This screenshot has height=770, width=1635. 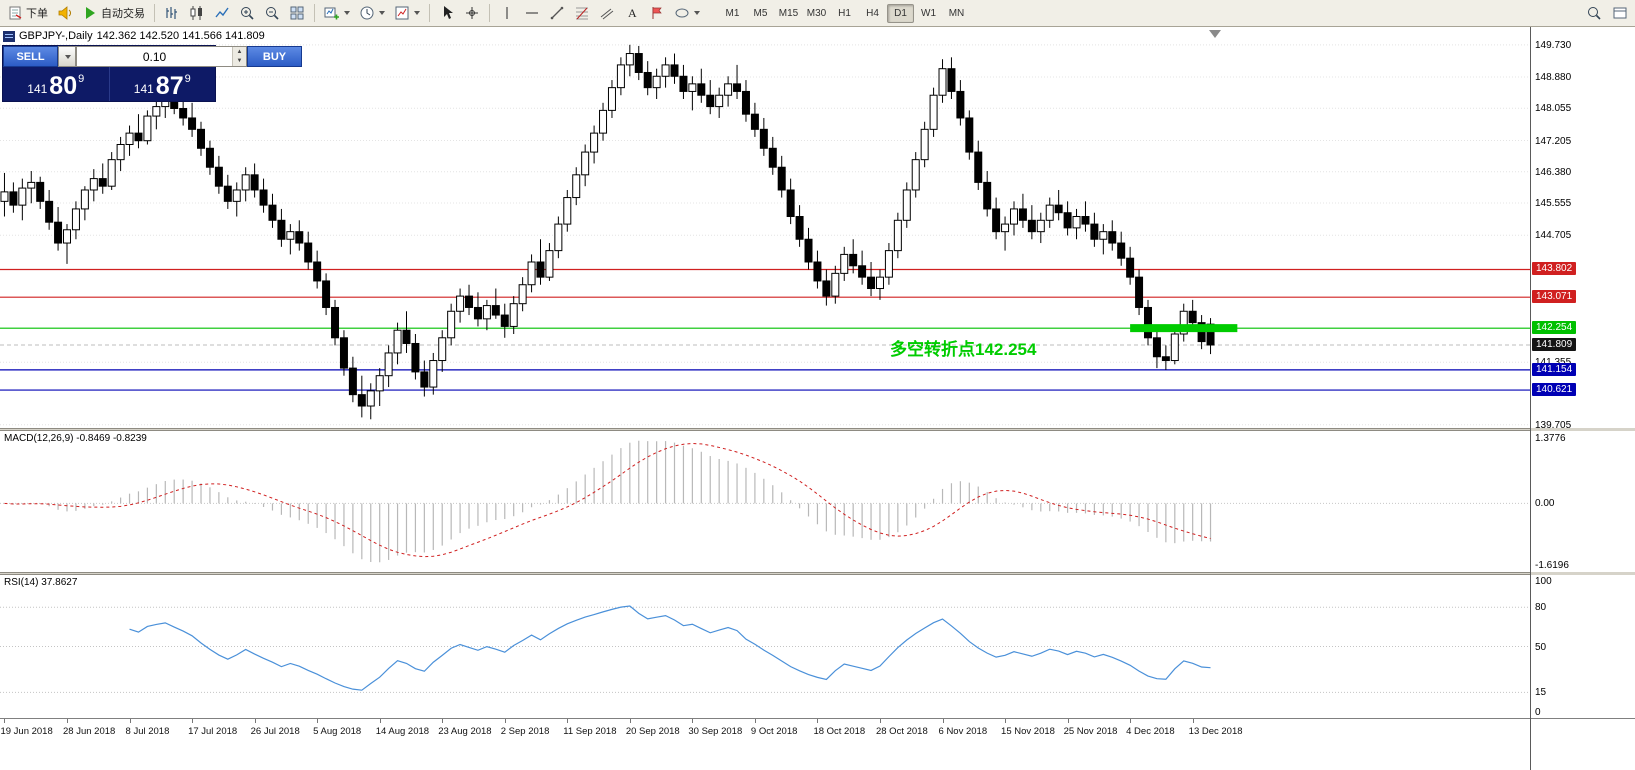 I want to click on new-order-button: 下单, so click(x=27, y=13).